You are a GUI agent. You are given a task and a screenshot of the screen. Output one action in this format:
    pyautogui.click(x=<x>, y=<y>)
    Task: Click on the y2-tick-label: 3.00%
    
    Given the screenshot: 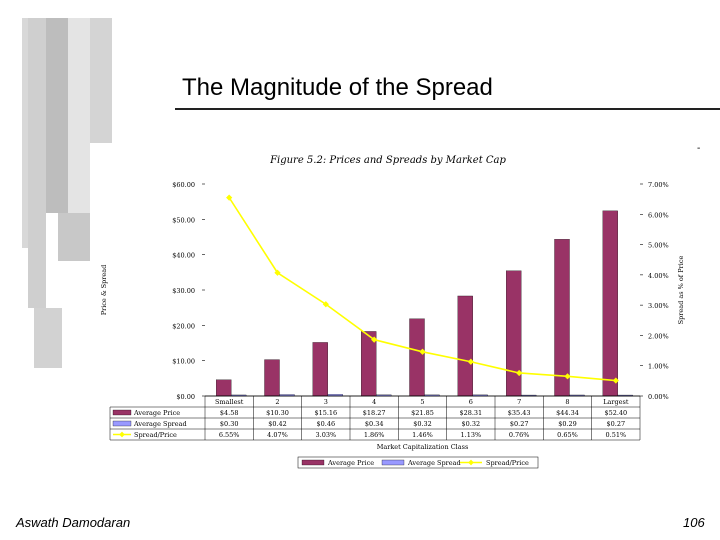 What is the action you would take?
    pyautogui.click(x=658, y=306)
    